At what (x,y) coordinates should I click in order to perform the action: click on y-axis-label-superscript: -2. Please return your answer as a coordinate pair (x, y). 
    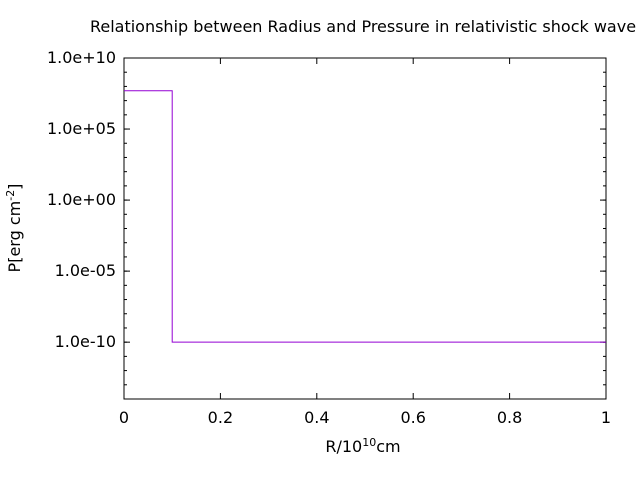
    Looking at the image, I should click on (10, 195).